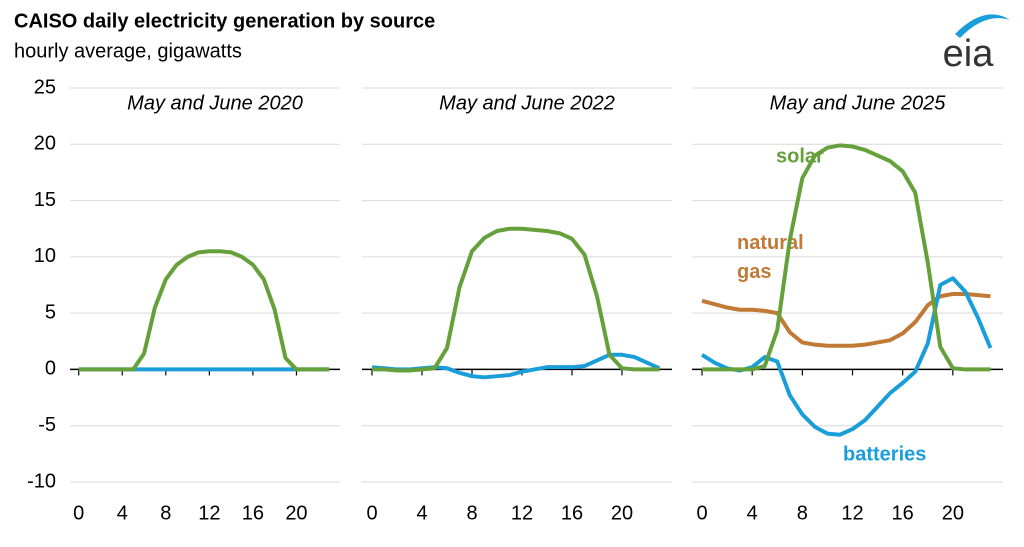 Image resolution: width=1024 pixels, height=547 pixels. What do you see at coordinates (884, 454) in the screenshot?
I see `series-label: batteries` at bounding box center [884, 454].